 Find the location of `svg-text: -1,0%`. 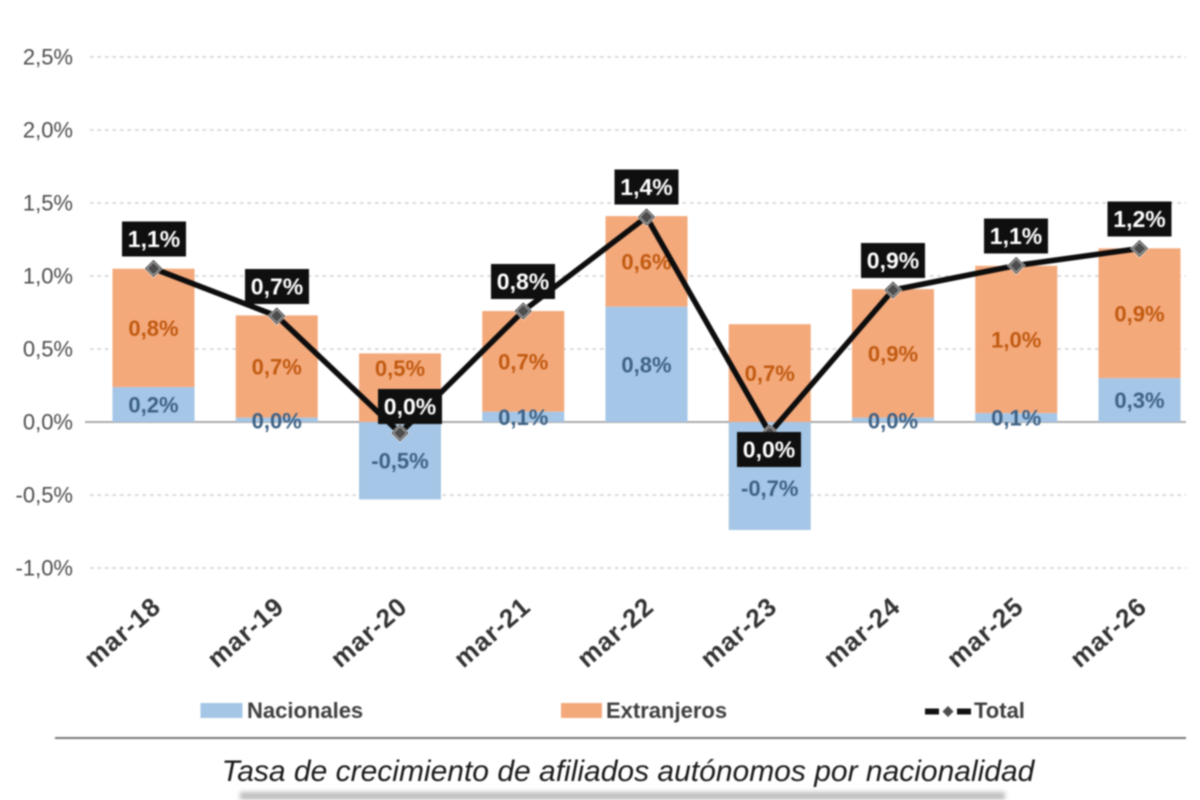

svg-text: -1,0% is located at coordinates (44, 568).